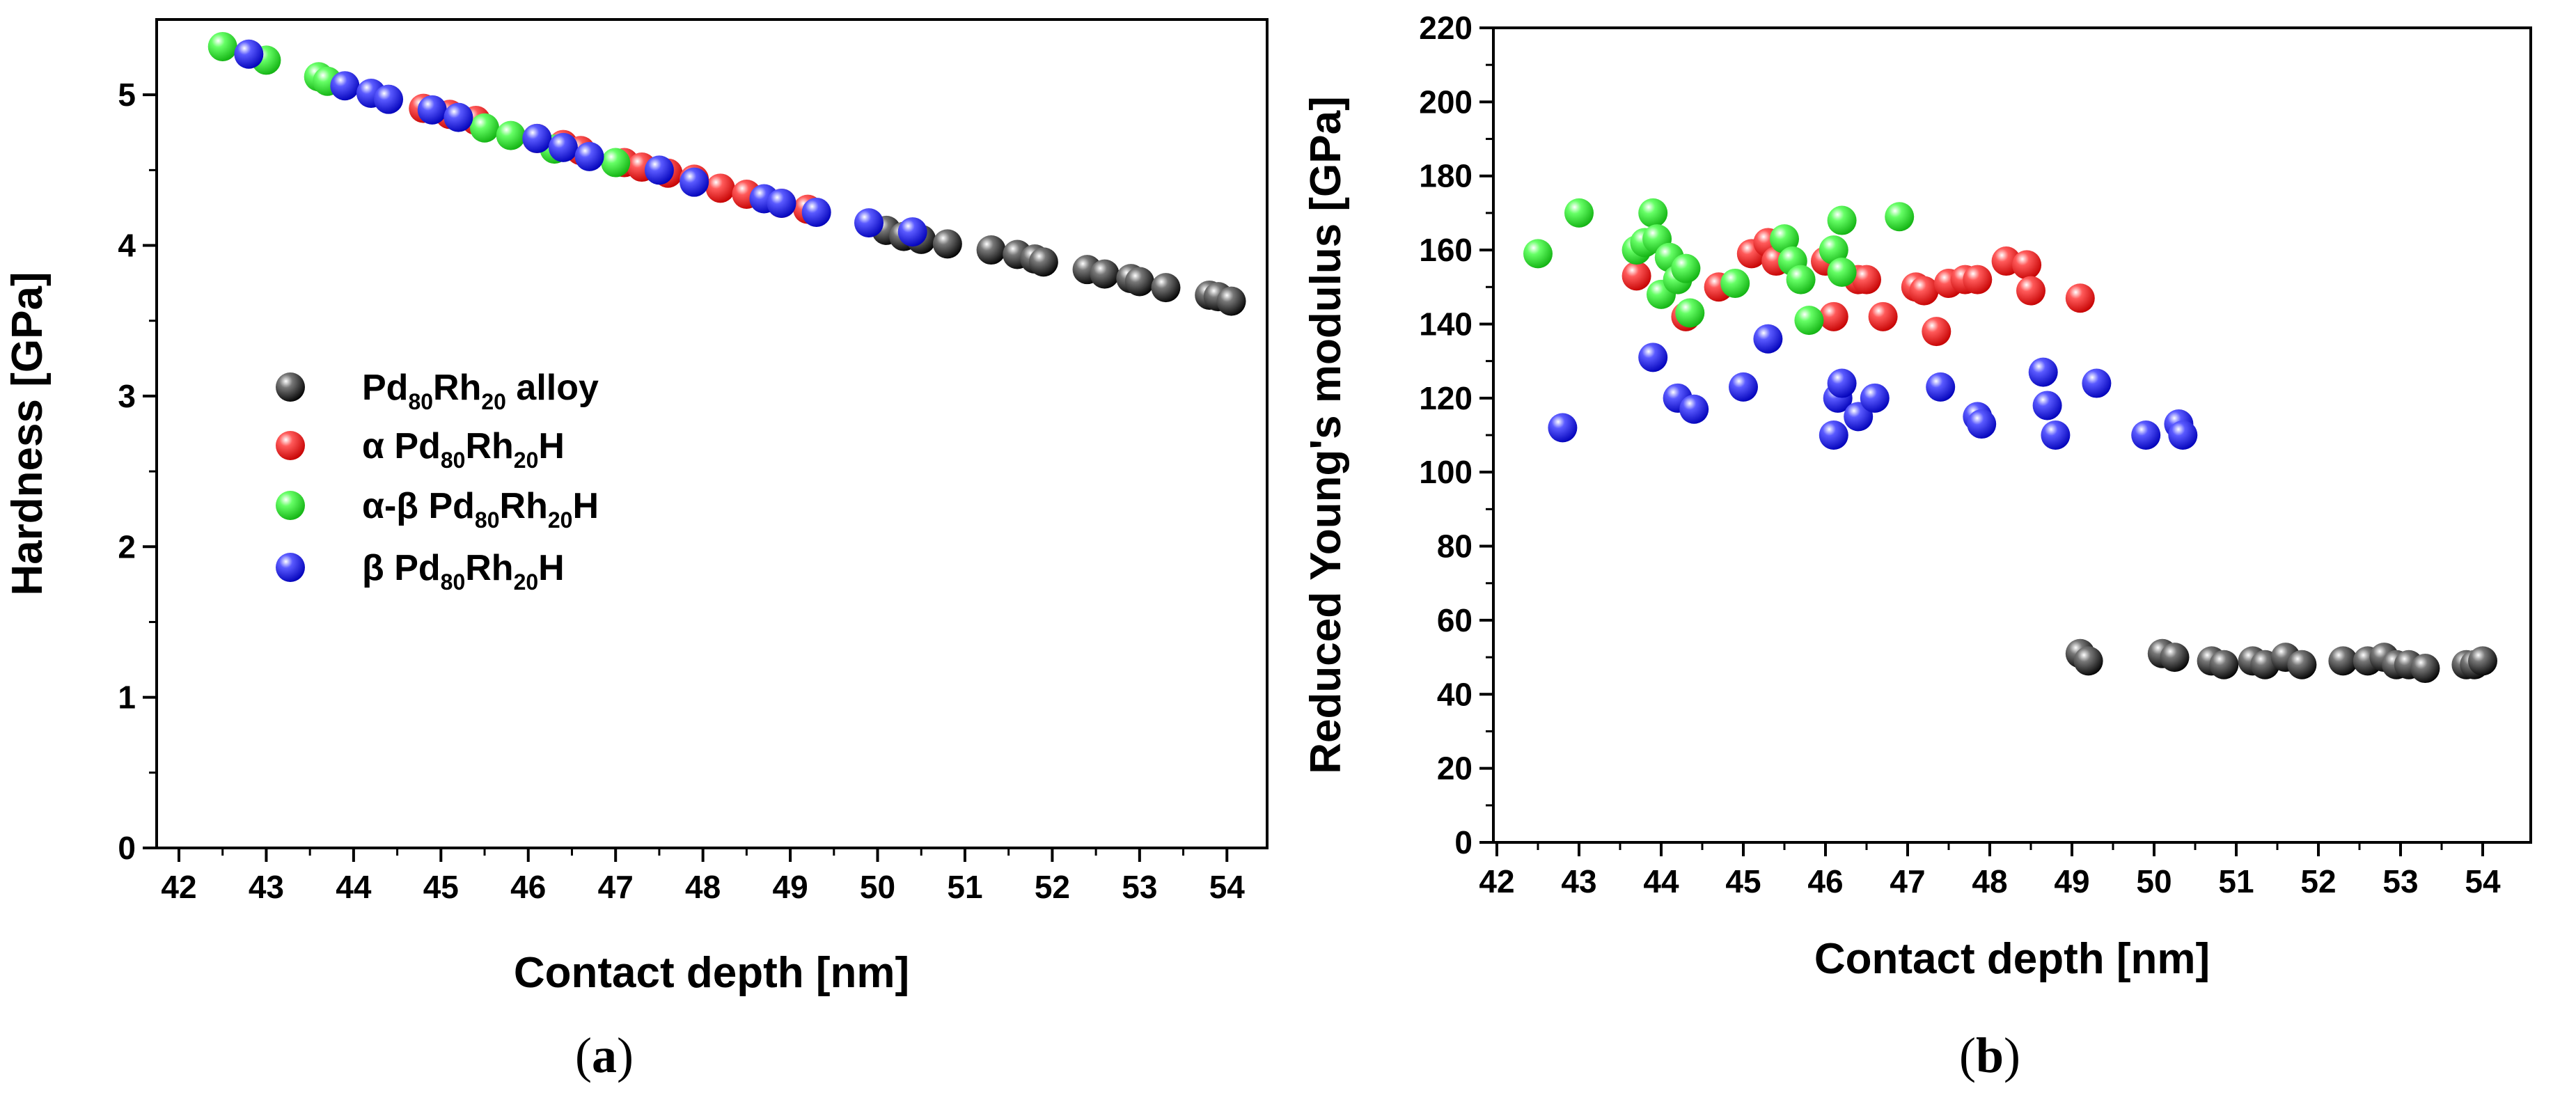 The width and height of the screenshot is (2576, 1093). Describe the element at coordinates (1445, 102) in the screenshot. I see `panel-b-y-tick-label: 200` at that location.